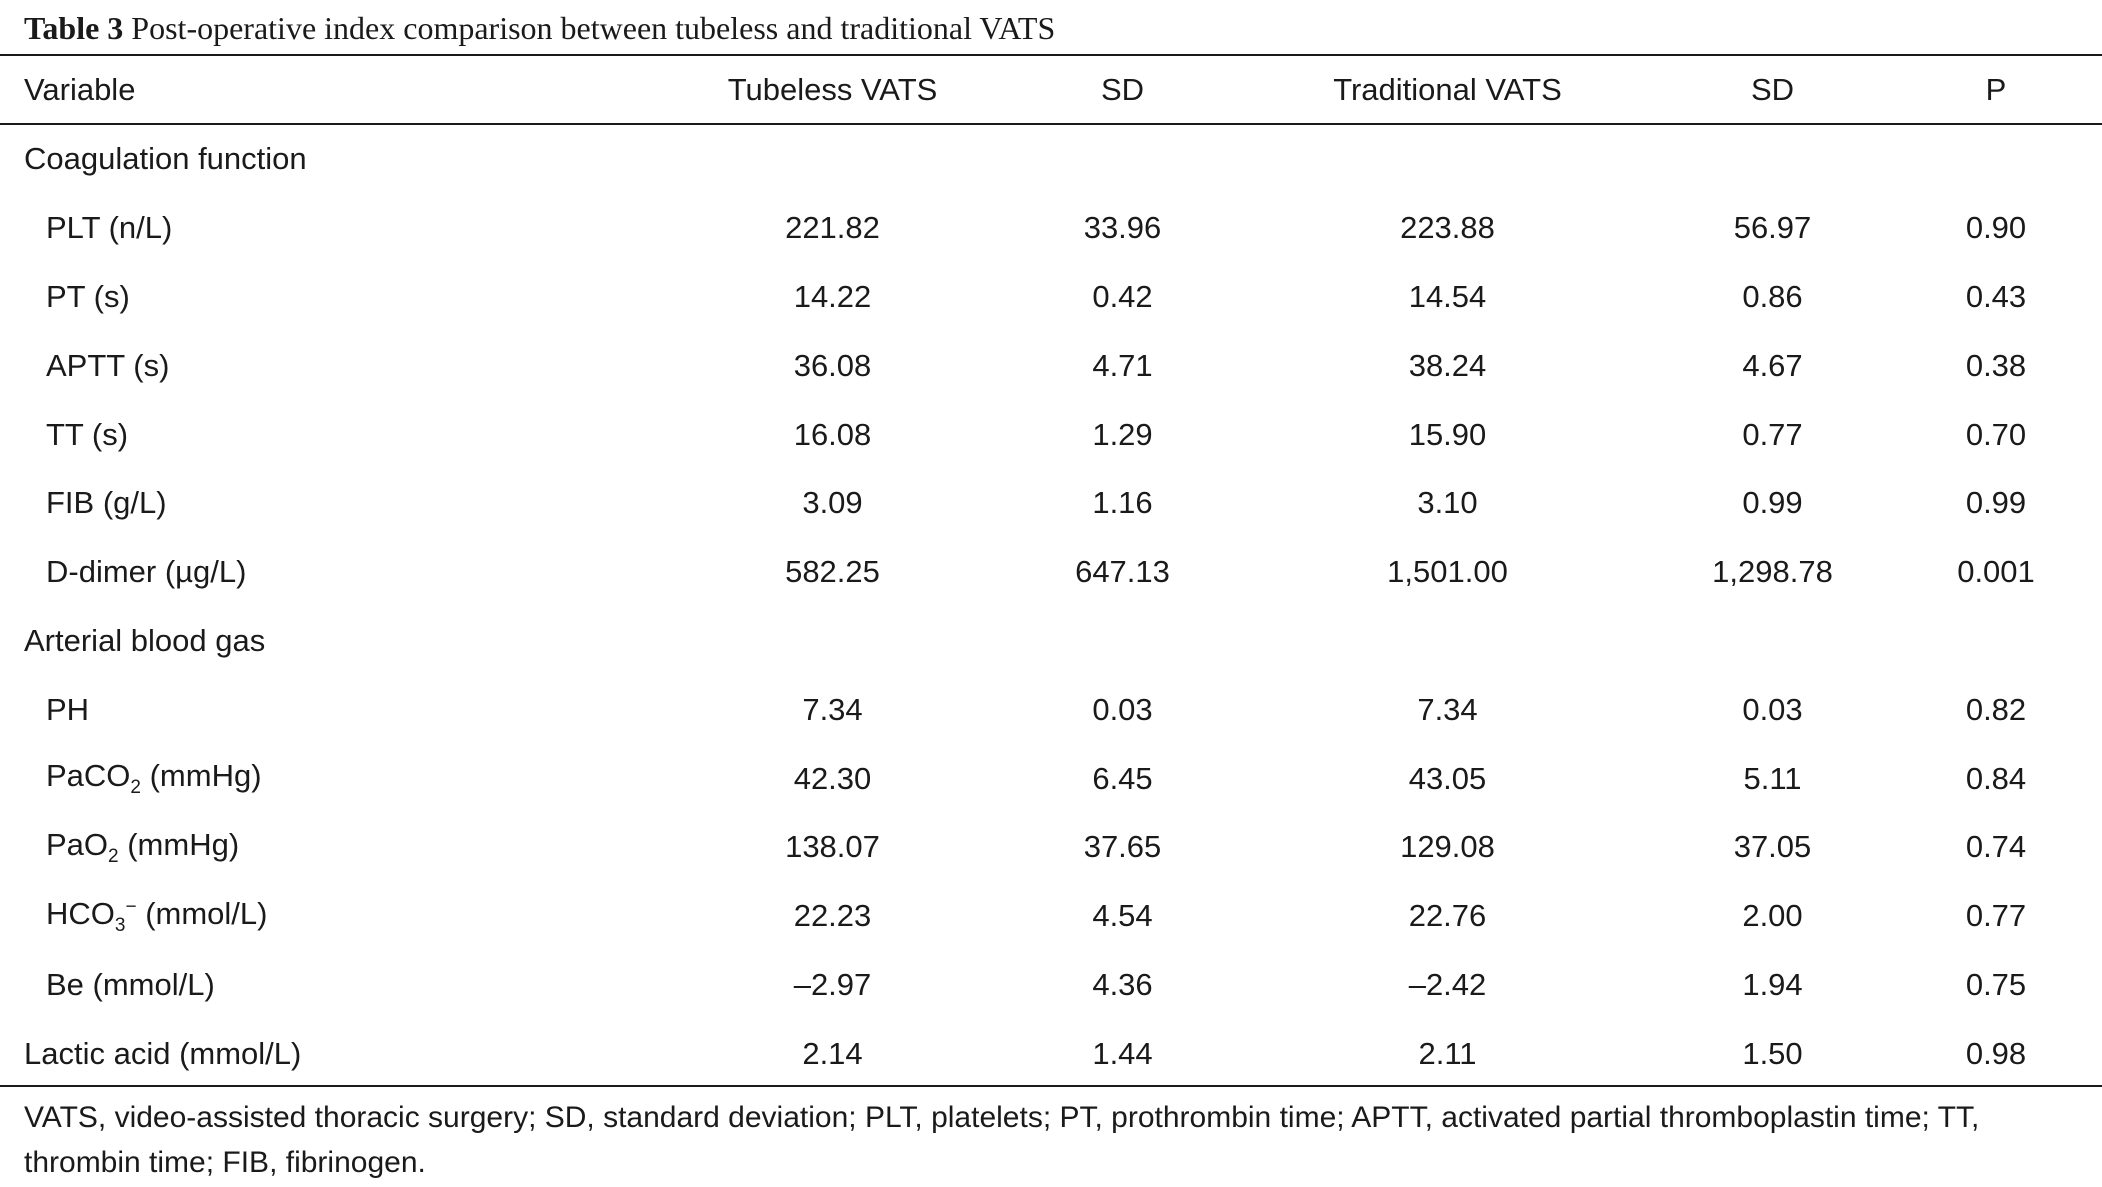 This screenshot has height=1187, width=2102. Describe the element at coordinates (1122, 365) in the screenshot. I see `tubeless-sd-value: 4.71` at that location.